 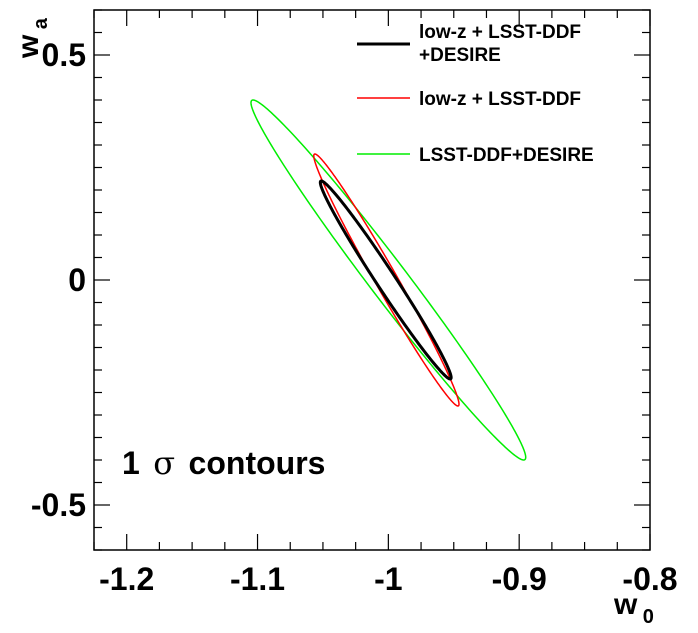 I want to click on sigma-annotation: 1 σ contours, so click(x=223, y=463).